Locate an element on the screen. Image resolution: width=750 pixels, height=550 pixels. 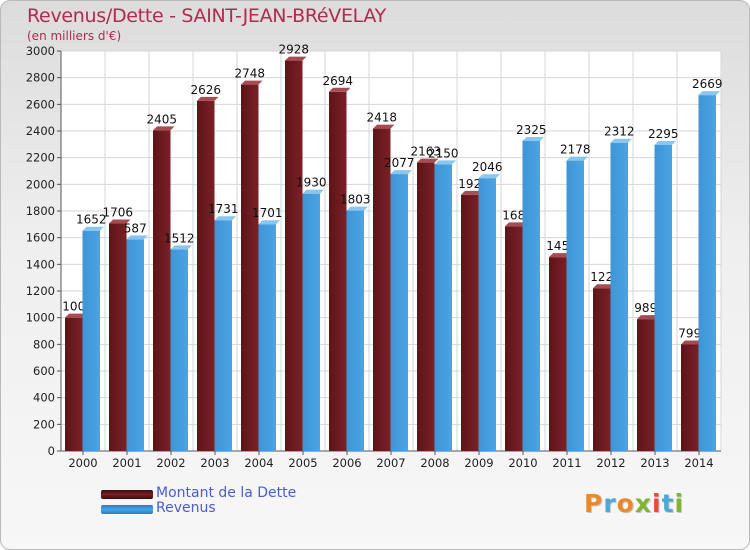
data-label-dette: 122 is located at coordinates (601, 277).